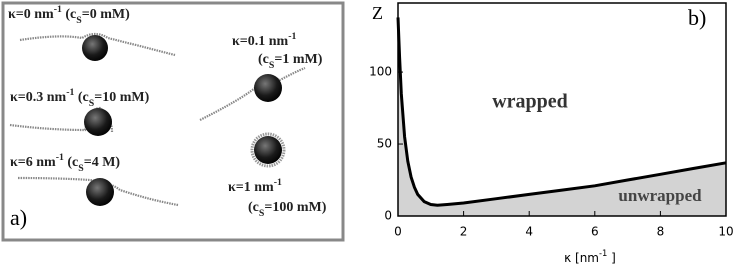 The height and width of the screenshot is (274, 739). What do you see at coordinates (102, 162) in the screenshot?
I see `text-part: =4 M)` at bounding box center [102, 162].